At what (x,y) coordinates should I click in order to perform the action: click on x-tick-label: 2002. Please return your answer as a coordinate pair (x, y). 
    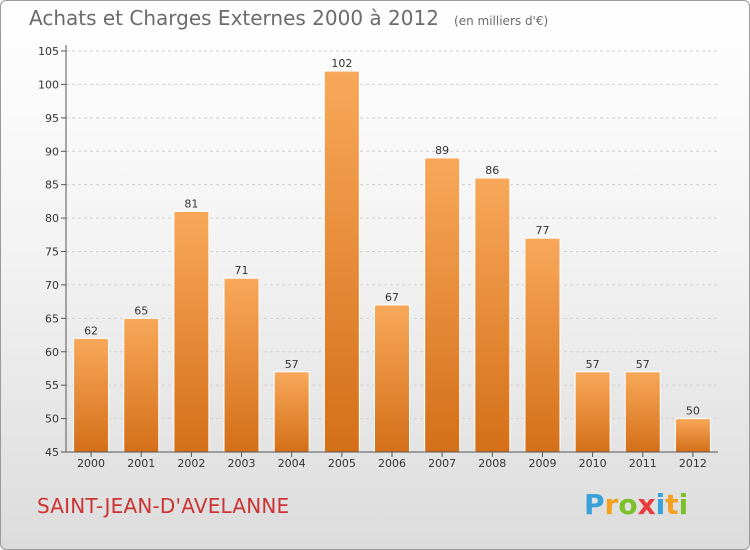
    Looking at the image, I should click on (191, 463).